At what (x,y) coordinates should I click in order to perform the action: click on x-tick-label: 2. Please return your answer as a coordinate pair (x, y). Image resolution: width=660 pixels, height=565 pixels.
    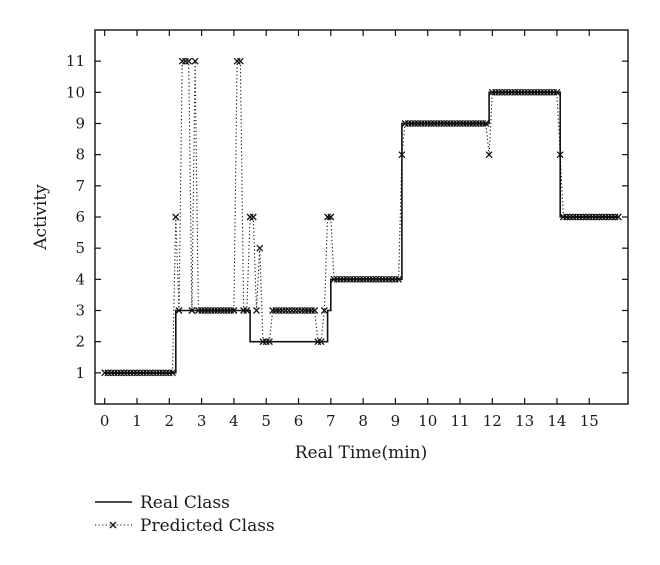
    Looking at the image, I should click on (170, 421).